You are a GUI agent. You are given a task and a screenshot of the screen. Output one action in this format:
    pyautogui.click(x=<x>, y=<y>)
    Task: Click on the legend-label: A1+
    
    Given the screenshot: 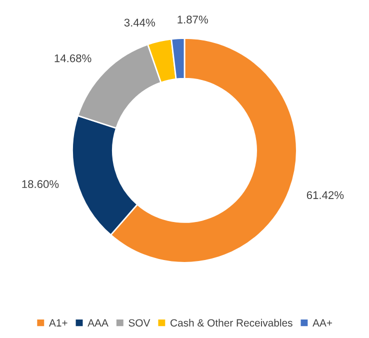 What is the action you would take?
    pyautogui.click(x=58, y=322)
    